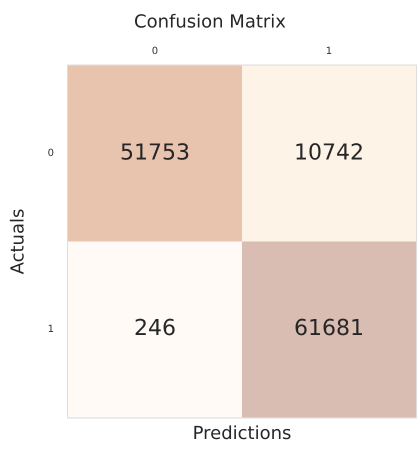 The width and height of the screenshot is (419, 455). Describe the element at coordinates (242, 433) in the screenshot. I see `x-axis-title: Predictions` at that location.